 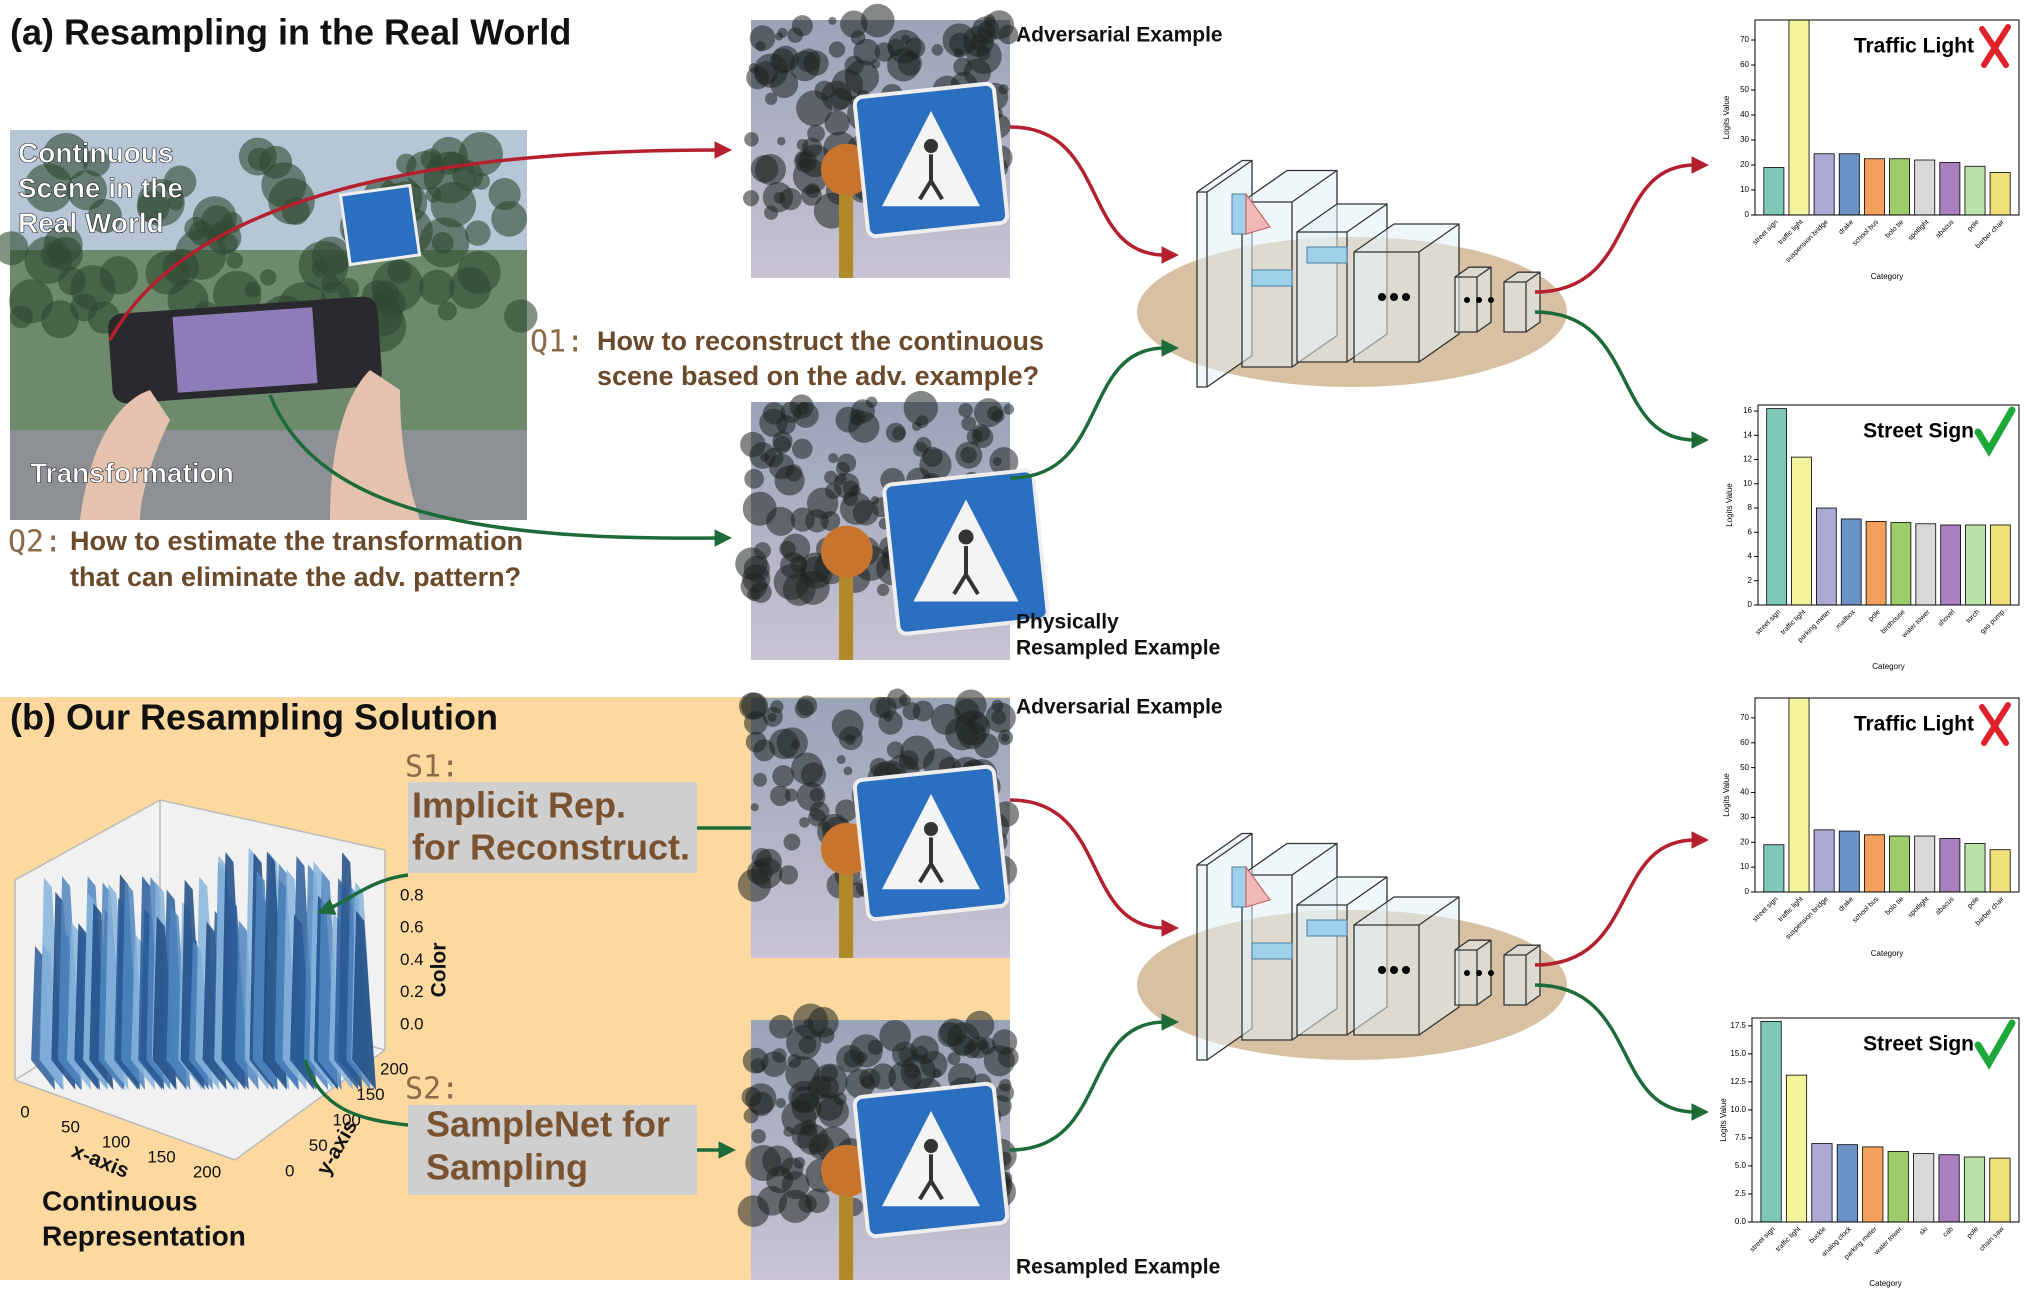 I want to click on y-tick-label: 10, so click(x=1747, y=483).